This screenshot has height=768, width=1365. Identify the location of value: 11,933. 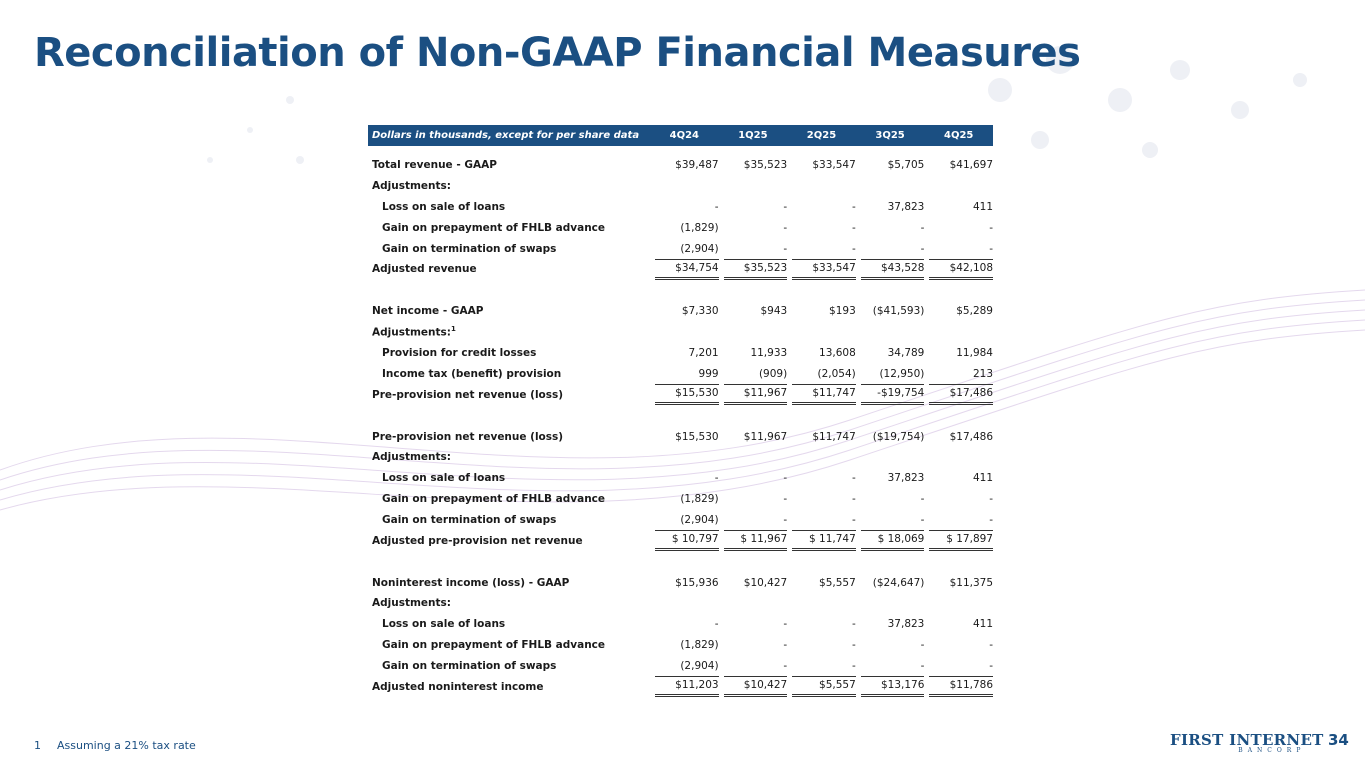
(769, 352).